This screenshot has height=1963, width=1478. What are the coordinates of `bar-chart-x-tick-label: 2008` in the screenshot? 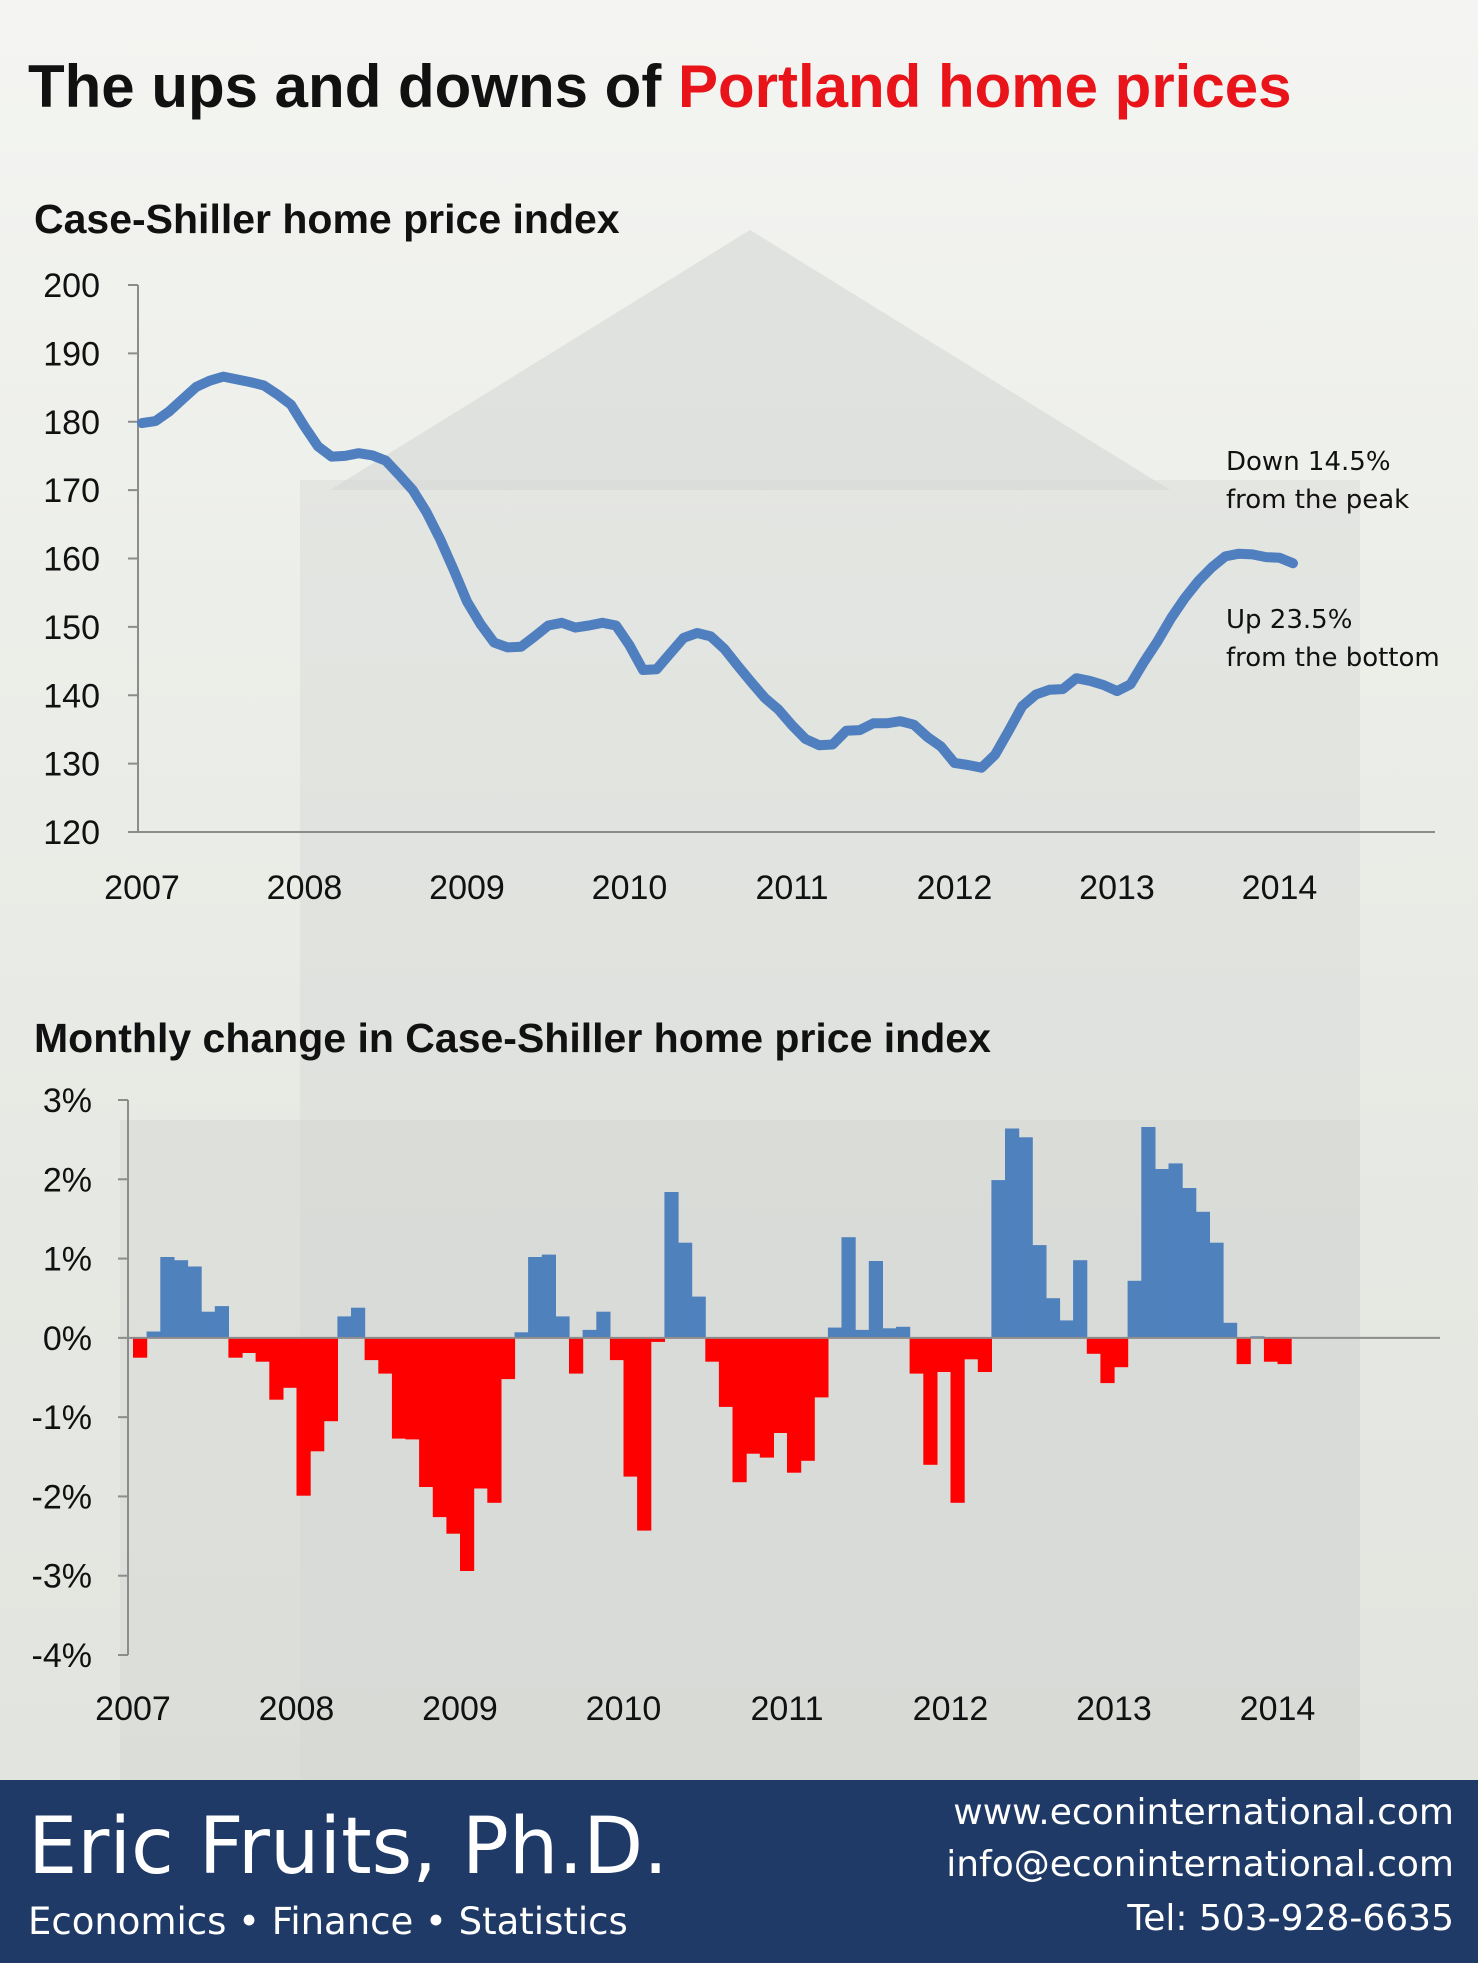 It's located at (297, 1709).